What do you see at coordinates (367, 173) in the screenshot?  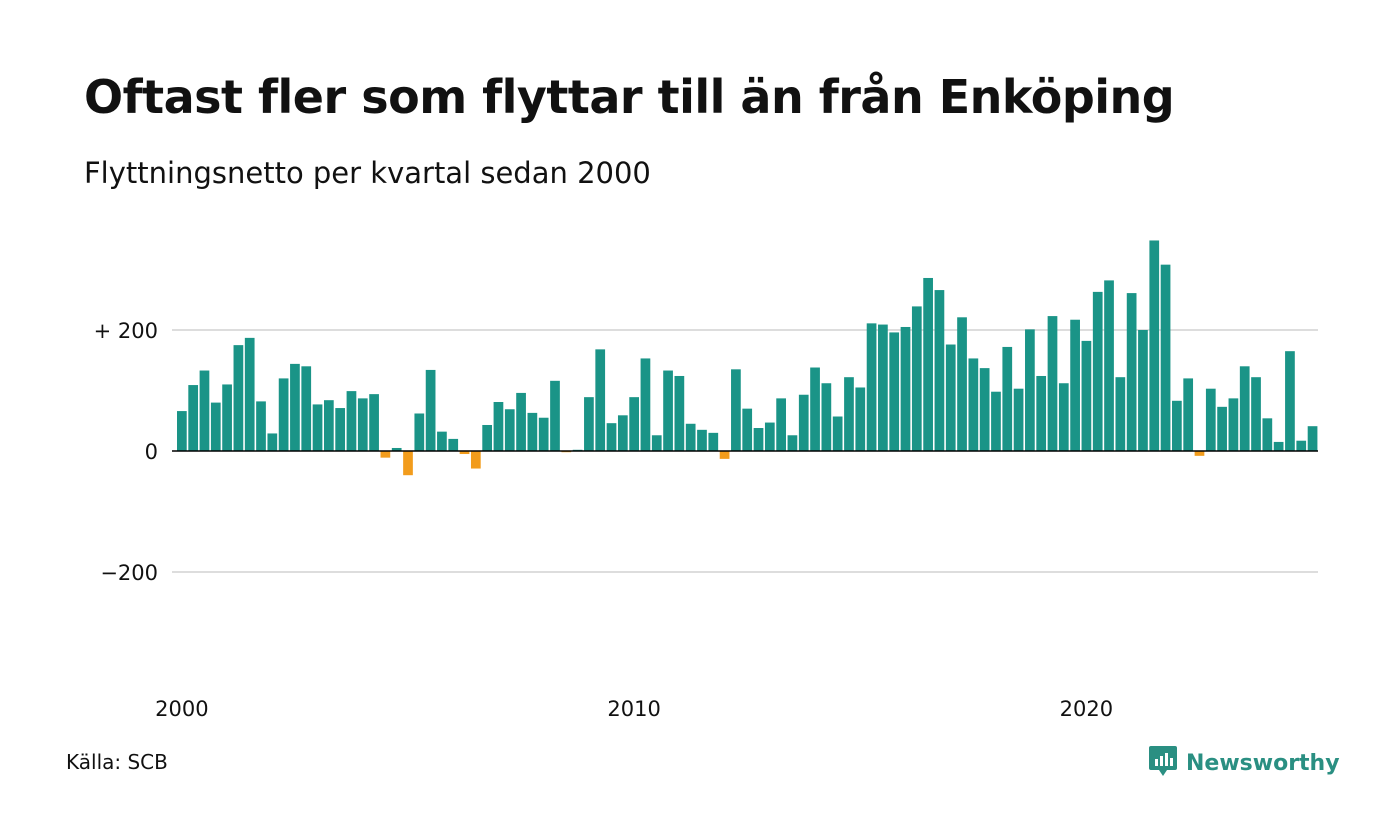 I see `chart-subtitle: Flyttningsnetto per kvartal sedan 2000` at bounding box center [367, 173].